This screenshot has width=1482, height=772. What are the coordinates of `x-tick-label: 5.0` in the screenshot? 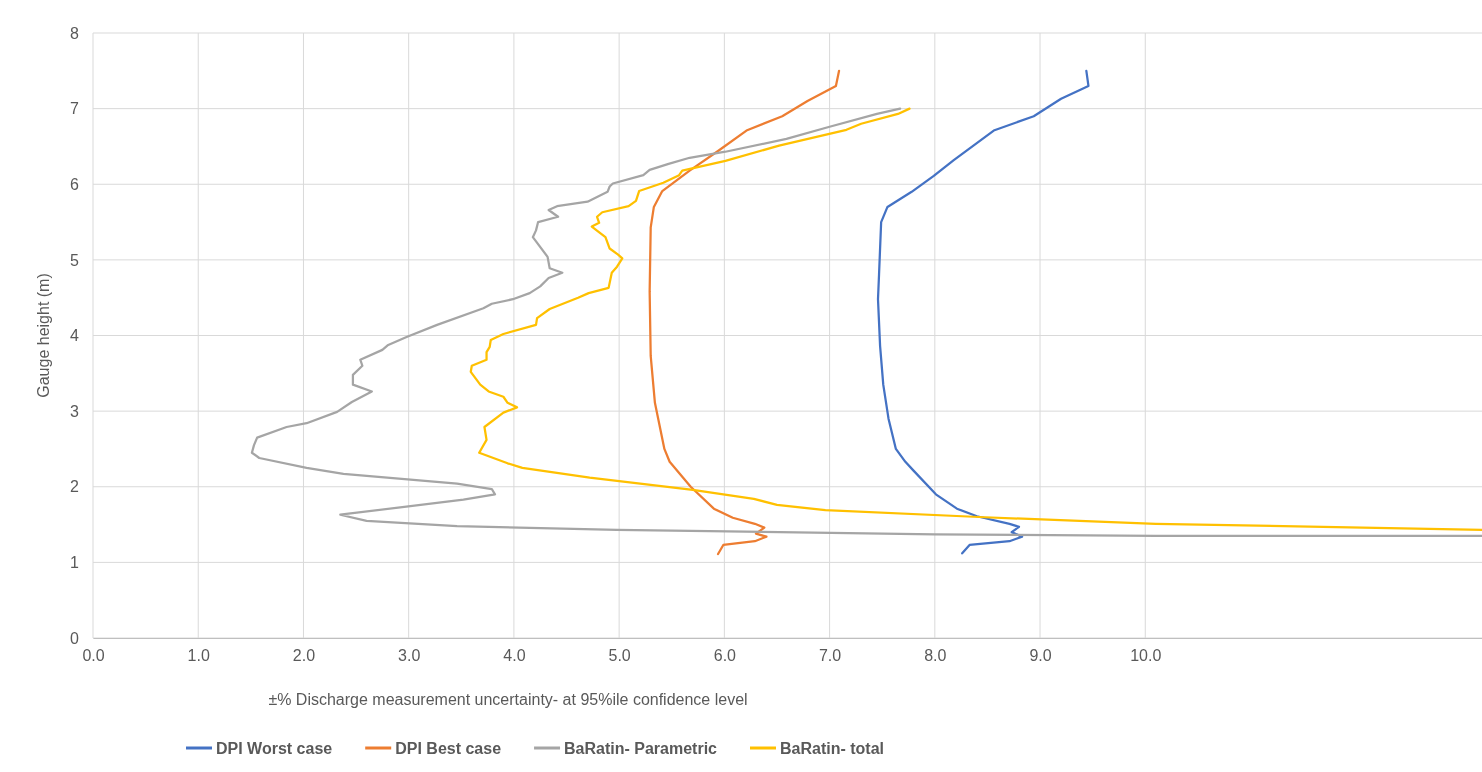 It's located at (619, 656).